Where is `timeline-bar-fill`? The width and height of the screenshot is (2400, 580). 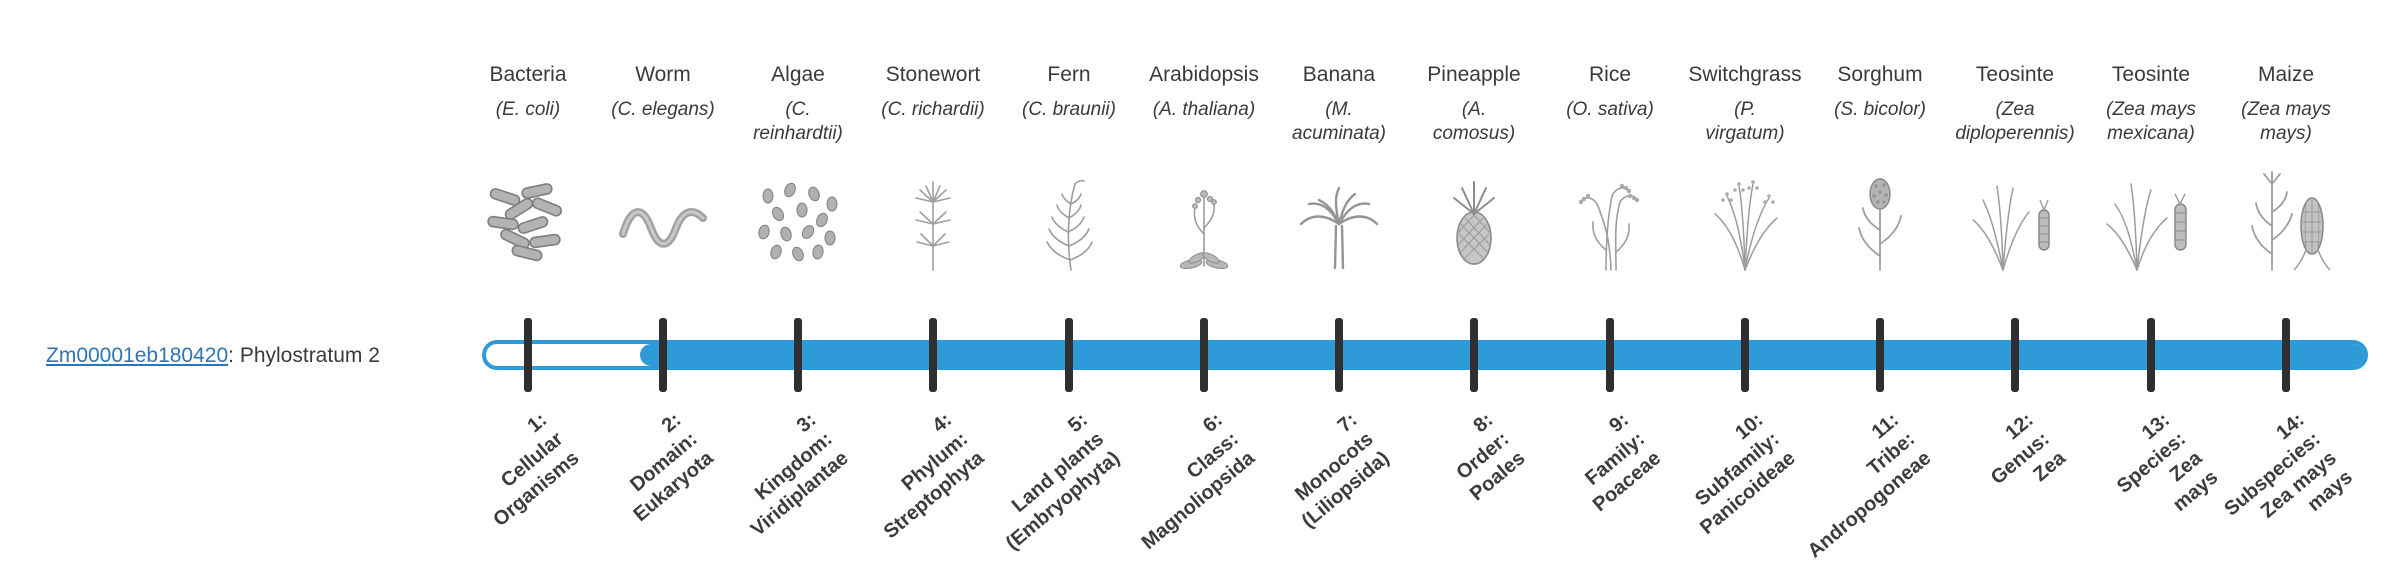 timeline-bar-fill is located at coordinates (1502, 355).